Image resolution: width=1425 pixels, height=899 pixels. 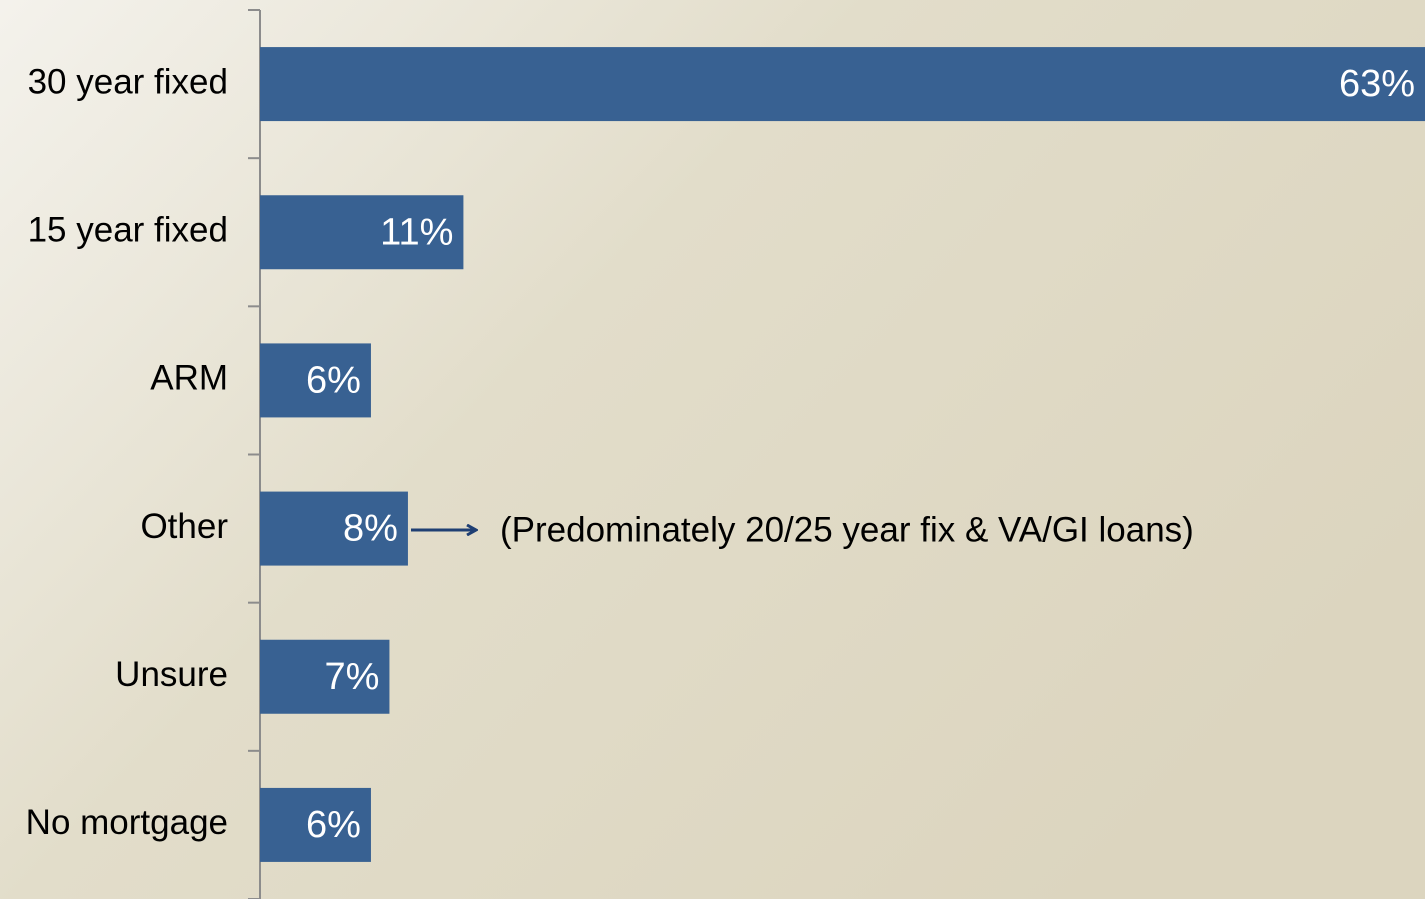 What do you see at coordinates (128, 81) in the screenshot?
I see `category-label: 30 year fixed` at bounding box center [128, 81].